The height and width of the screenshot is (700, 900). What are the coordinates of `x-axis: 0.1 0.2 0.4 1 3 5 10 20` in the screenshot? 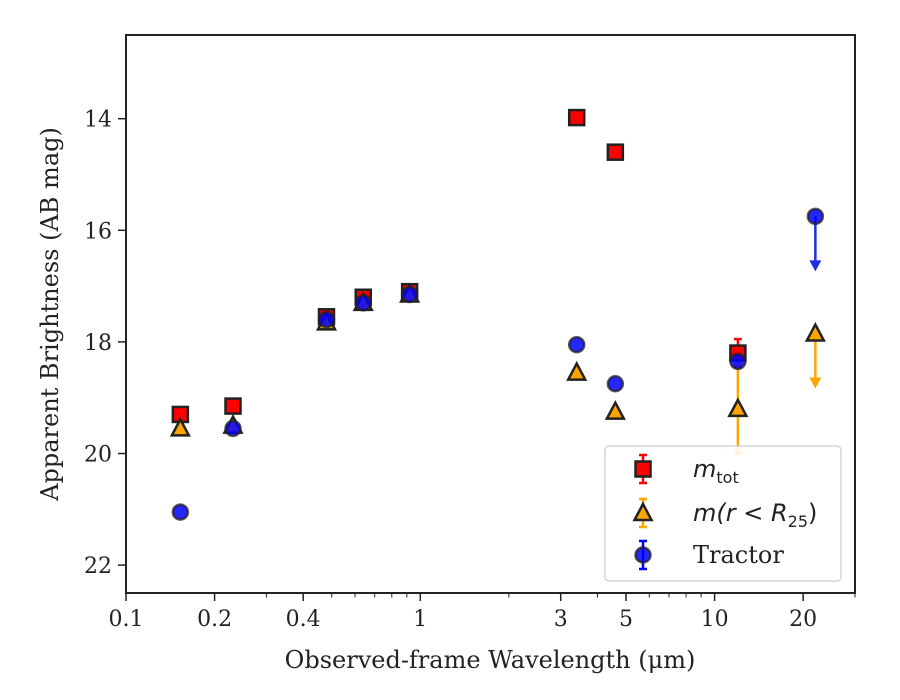 It's located at (482, 612).